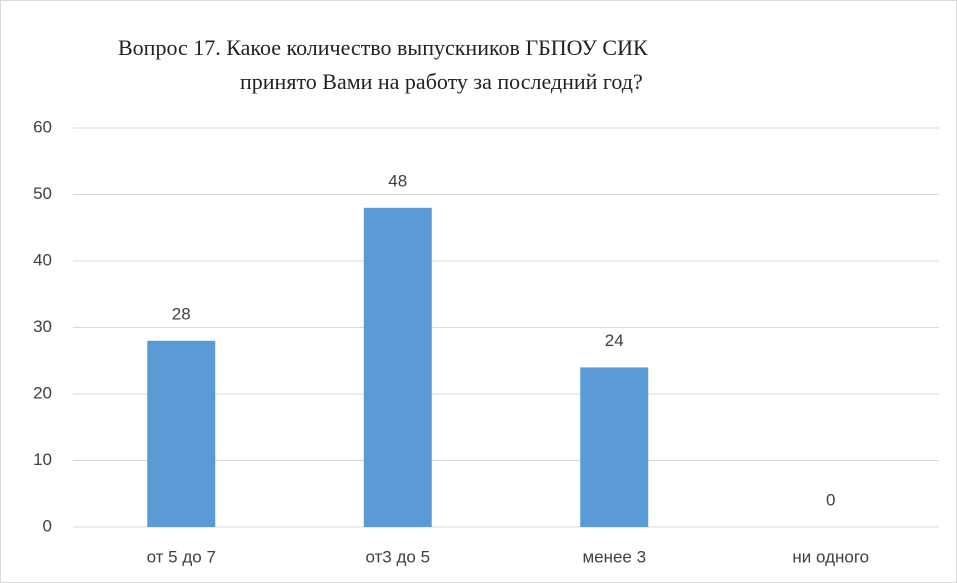 The width and height of the screenshot is (957, 583). Describe the element at coordinates (397, 556) in the screenshot. I see `x-tick-label: от3 до 5` at that location.